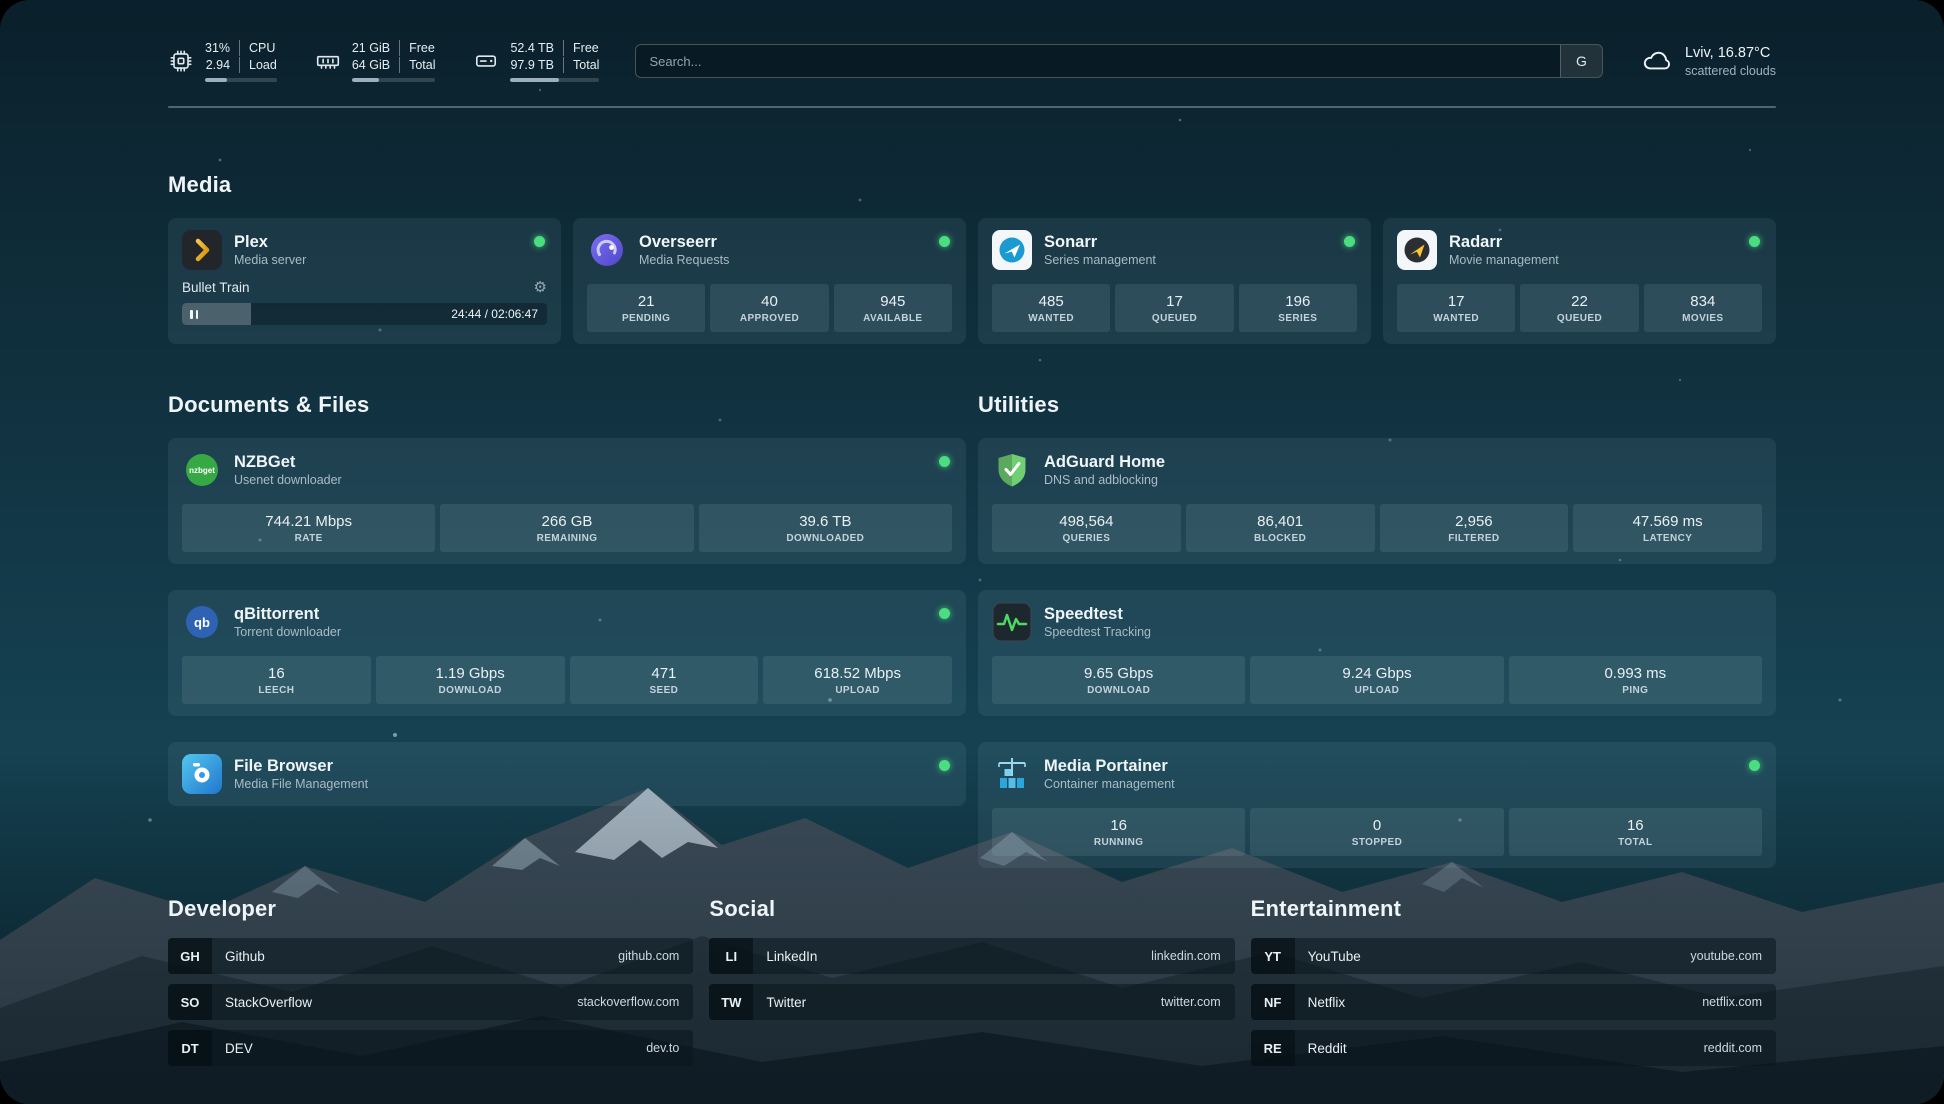  What do you see at coordinates (536, 61) in the screenshot?
I see `disk-widget: 52.4 TB Free 97.9 TB Total` at bounding box center [536, 61].